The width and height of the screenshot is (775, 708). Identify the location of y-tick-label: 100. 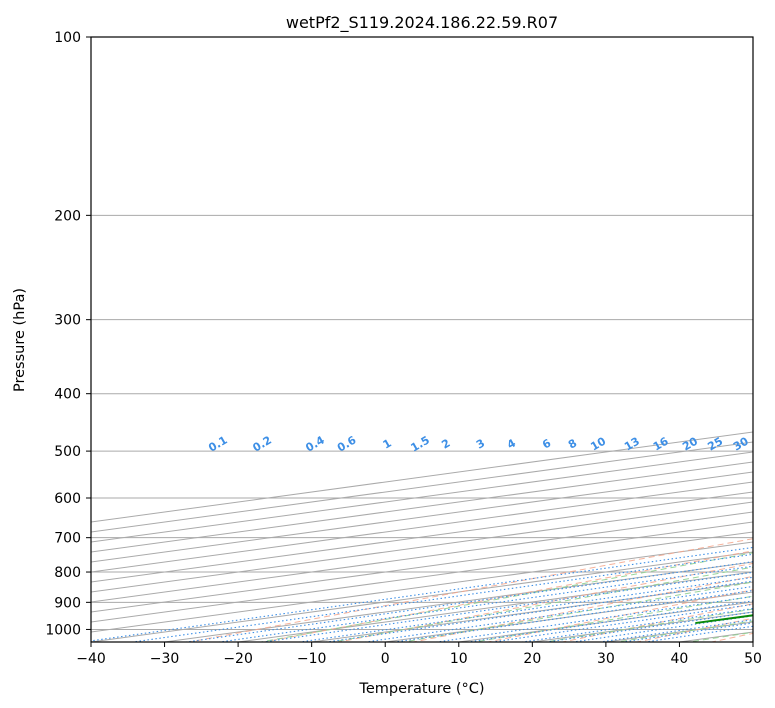
(67, 38).